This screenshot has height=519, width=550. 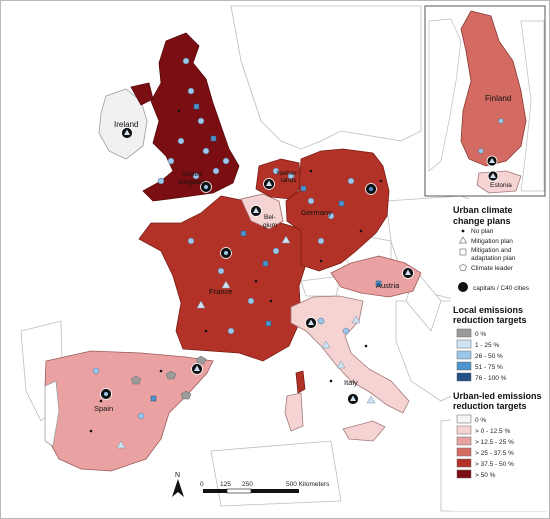 What do you see at coordinates (123, 124) in the screenshot?
I see `ireland-region` at bounding box center [123, 124].